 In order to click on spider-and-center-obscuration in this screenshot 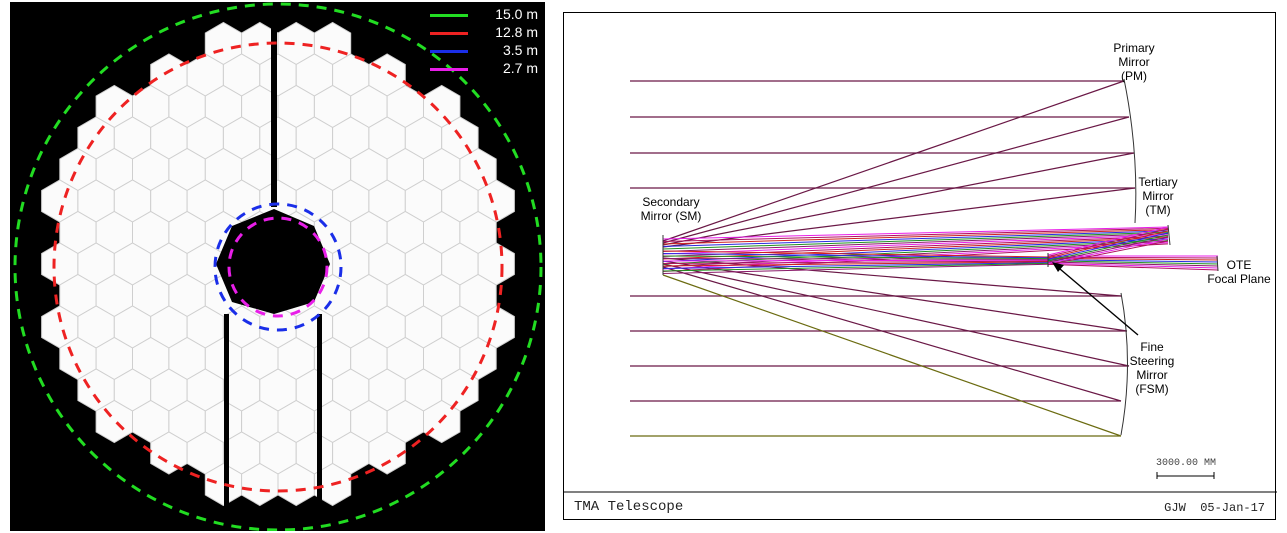, I will do `click(273, 266)`.